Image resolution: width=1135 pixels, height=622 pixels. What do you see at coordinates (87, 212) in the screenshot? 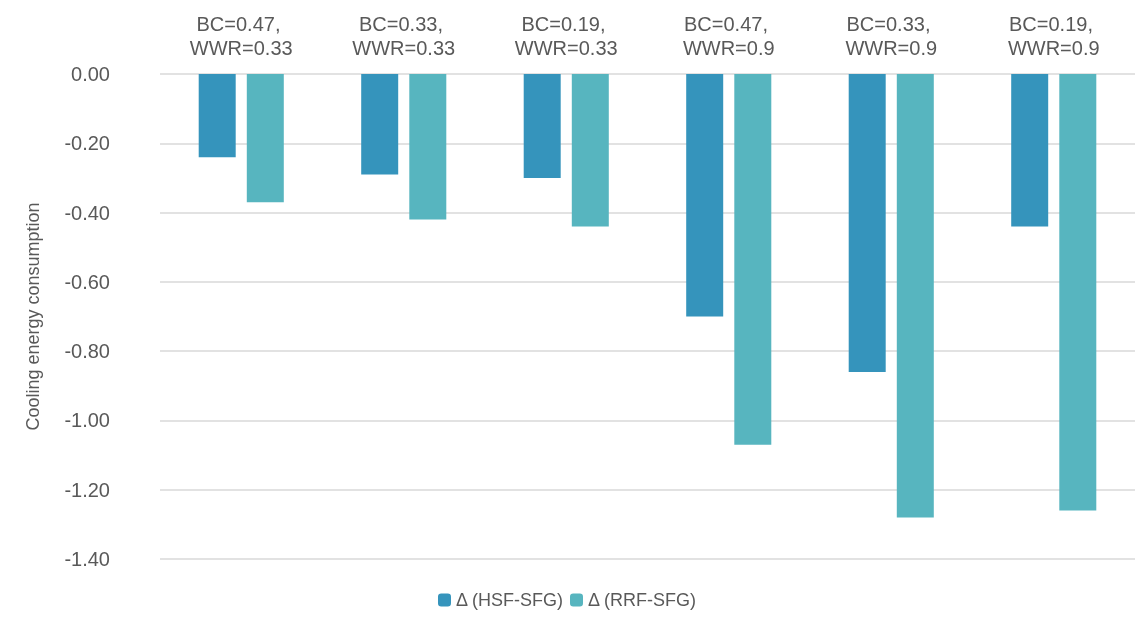
I see `y-tick-label: -0.40` at bounding box center [87, 212].